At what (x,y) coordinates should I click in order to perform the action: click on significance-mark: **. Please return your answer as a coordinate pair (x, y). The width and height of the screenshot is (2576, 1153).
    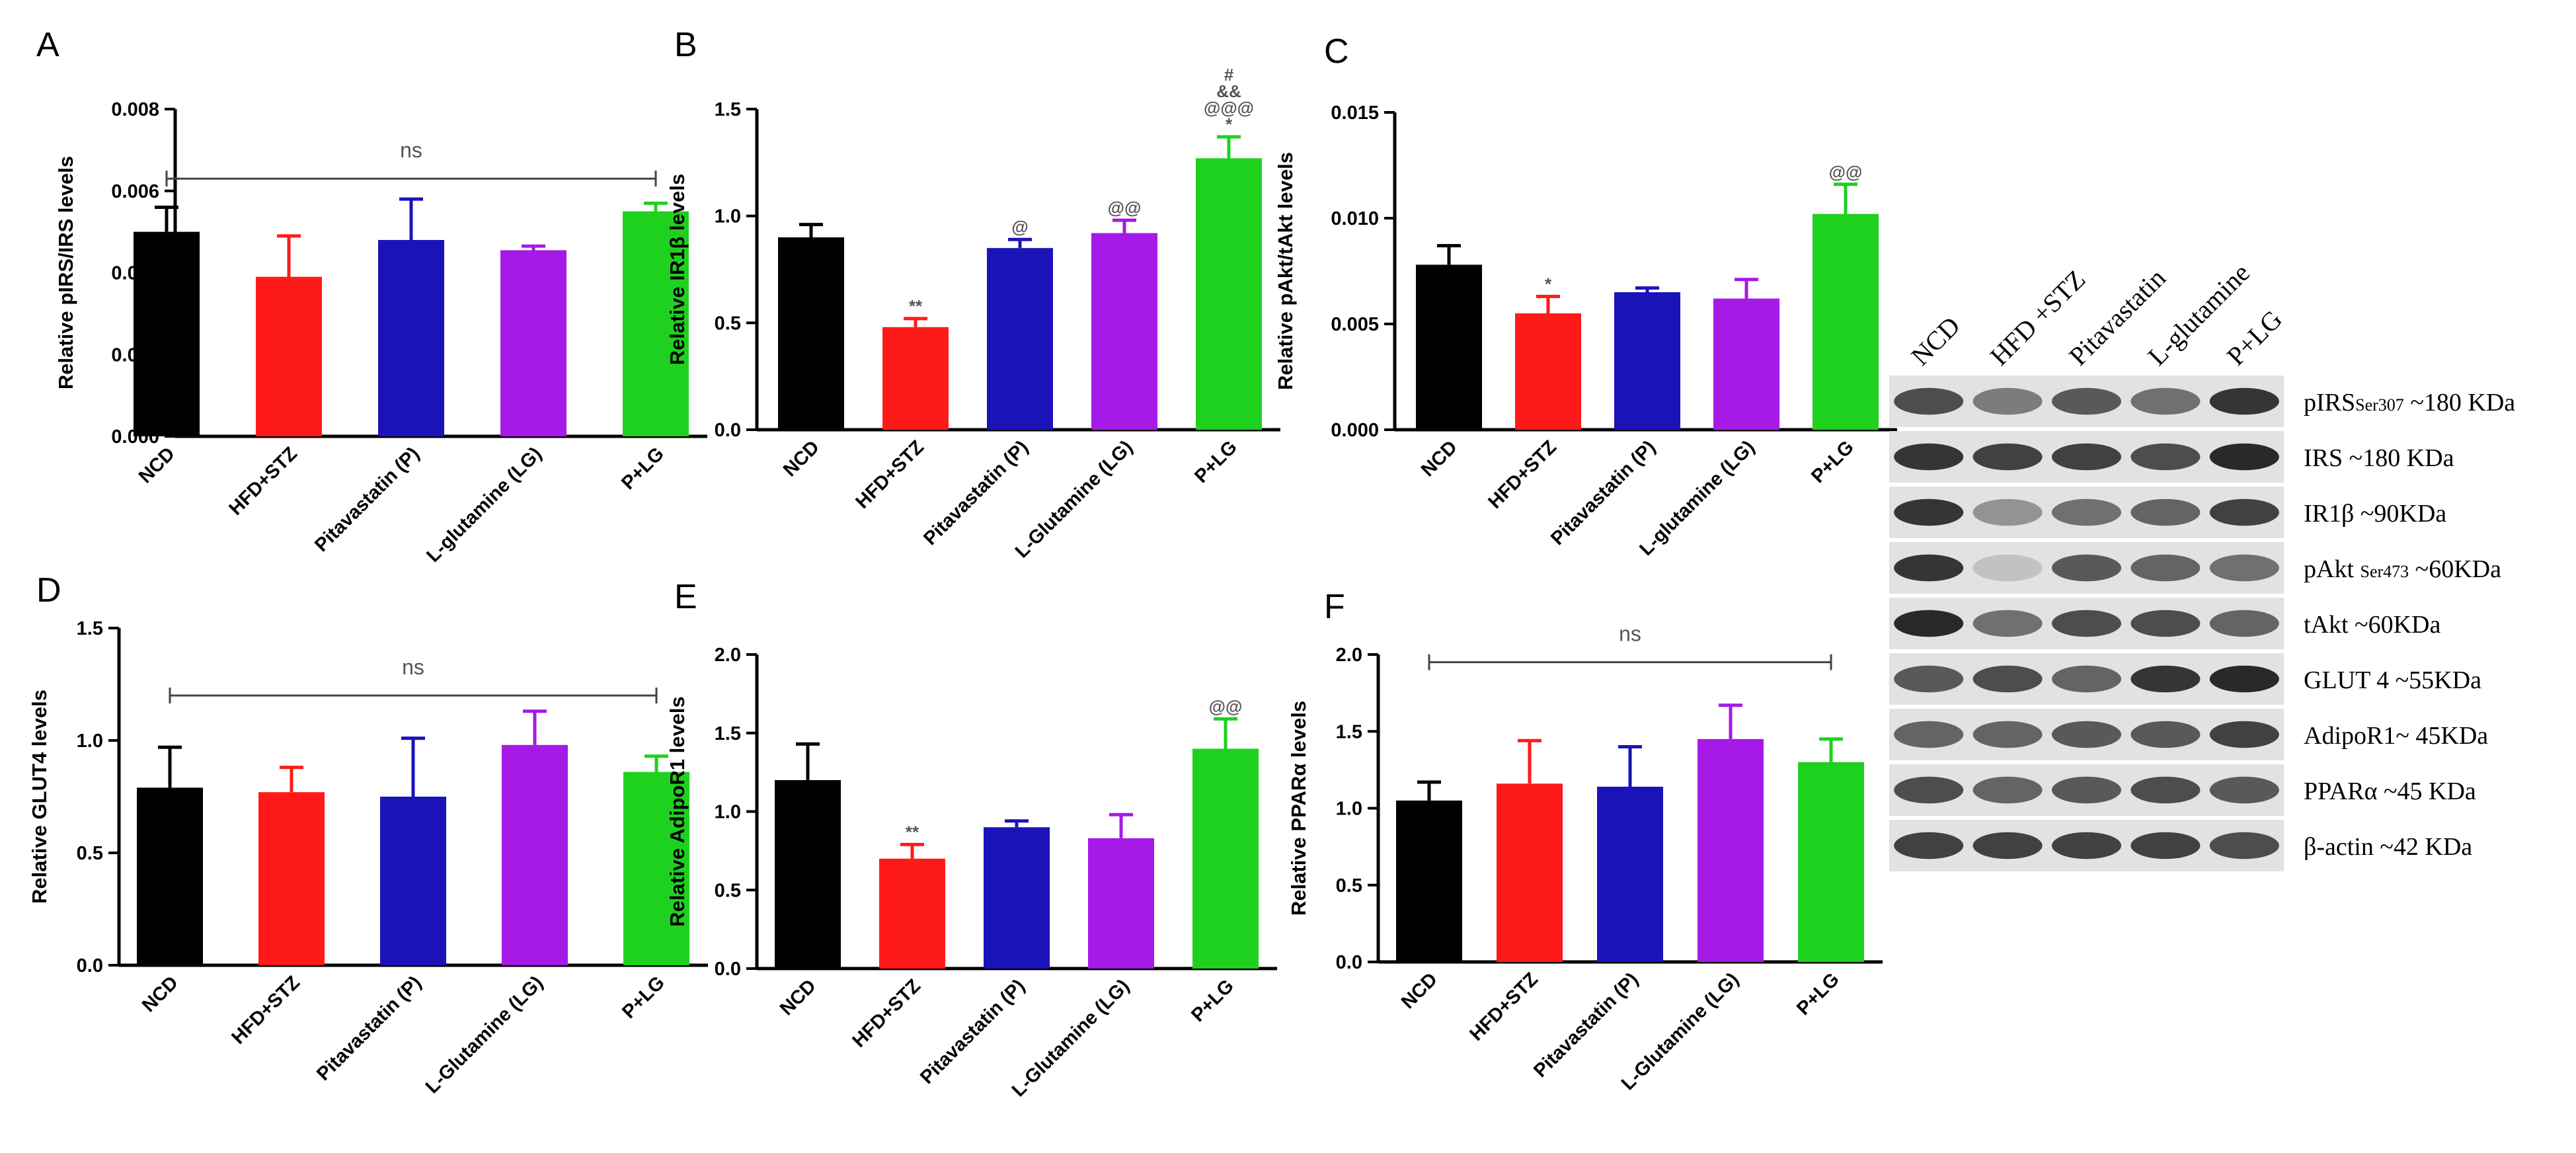
    Looking at the image, I should click on (912, 832).